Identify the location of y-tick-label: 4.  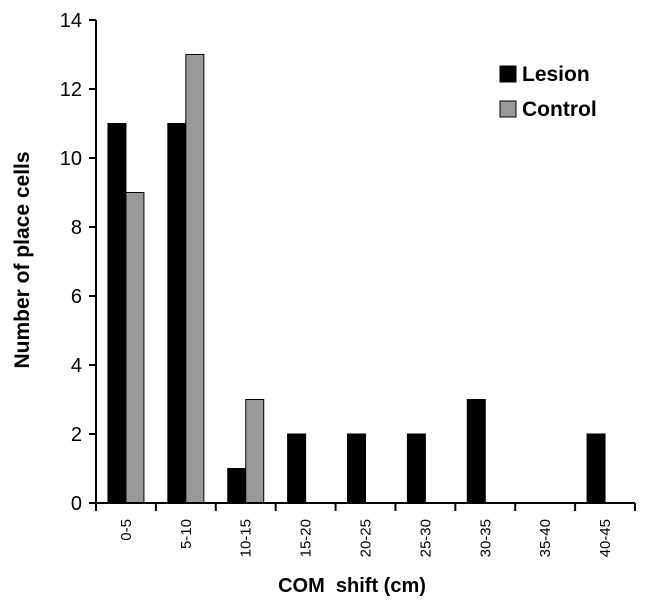
(76, 366).